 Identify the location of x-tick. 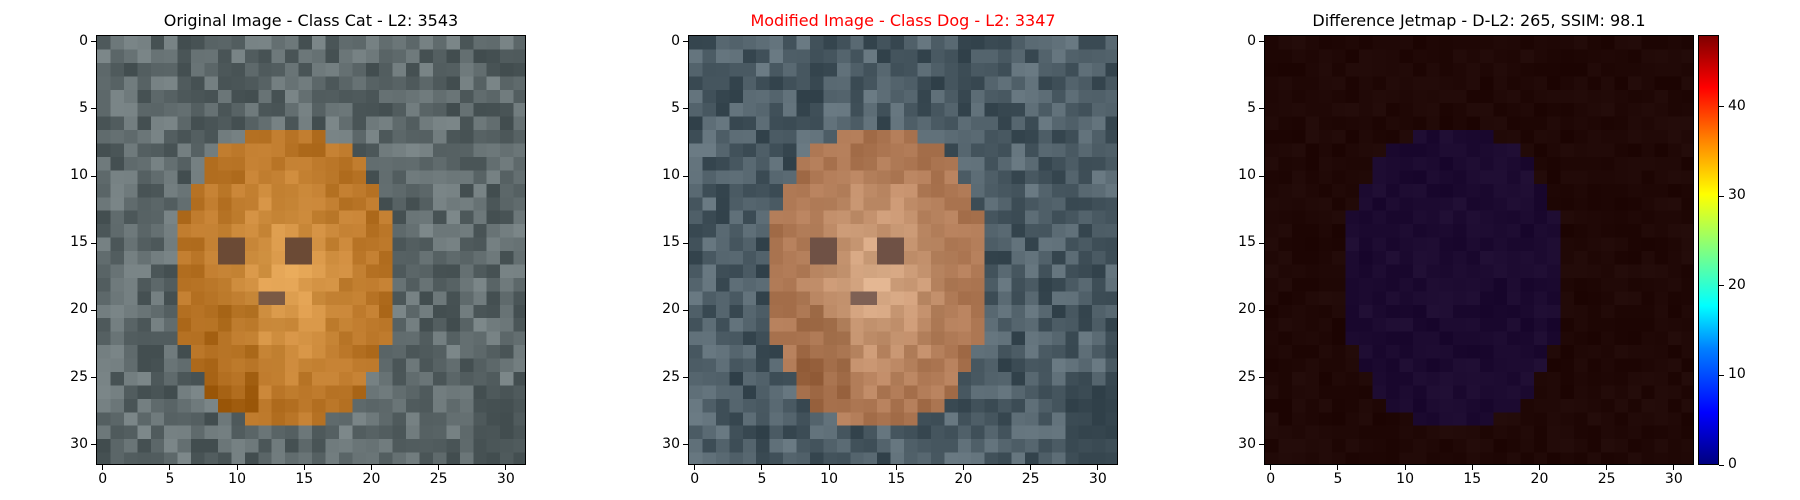
(1031, 467).